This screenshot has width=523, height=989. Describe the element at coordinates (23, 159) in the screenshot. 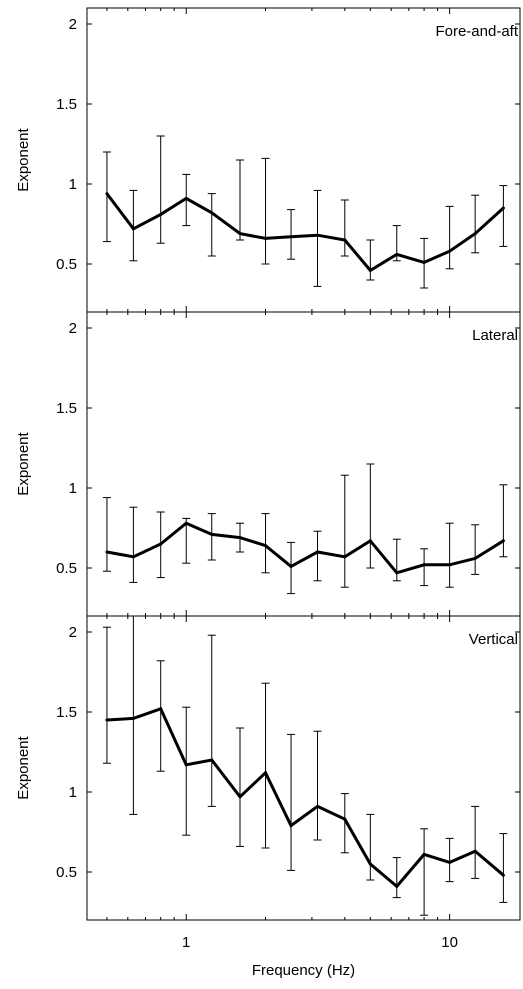

I see `y-axis-label-fore-and-aft: Exponent` at that location.